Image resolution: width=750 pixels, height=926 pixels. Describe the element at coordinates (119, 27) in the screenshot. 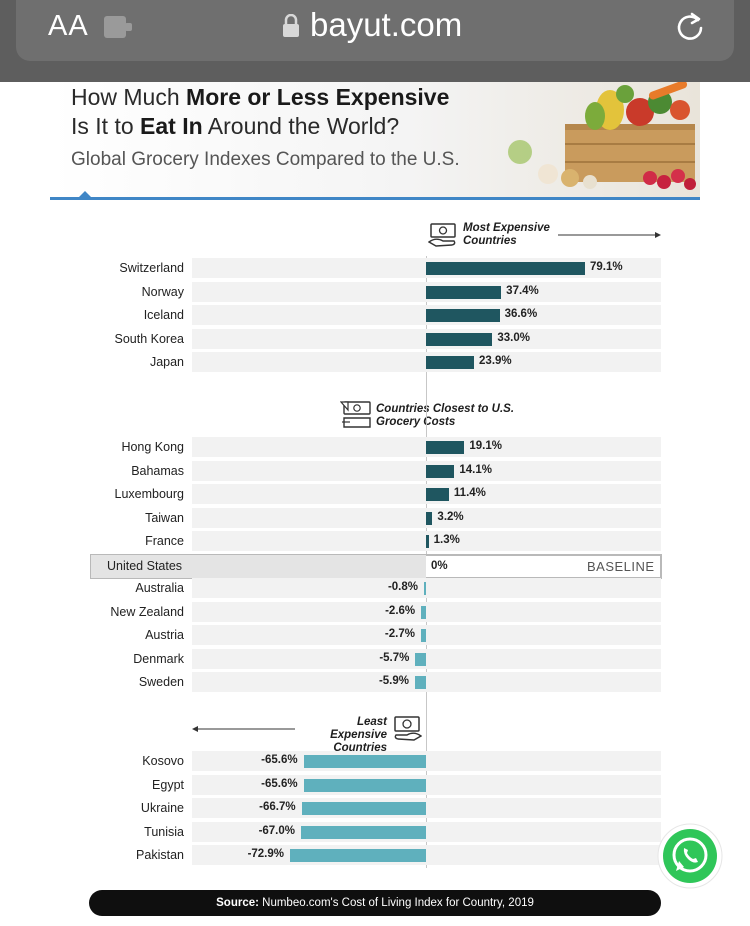

I see `extension-icon` at that location.